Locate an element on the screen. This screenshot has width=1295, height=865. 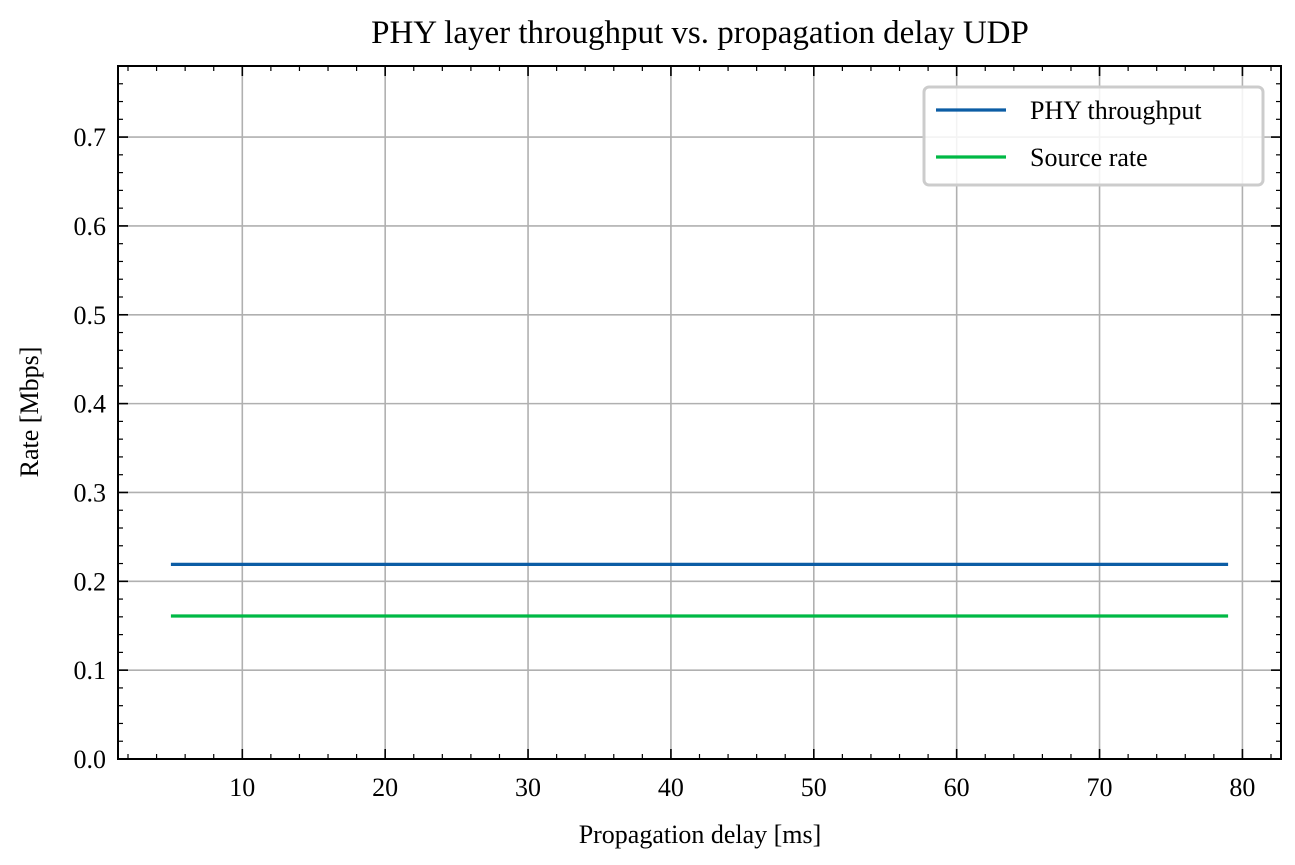
y-tick-label: 0.7 is located at coordinates (90, 137).